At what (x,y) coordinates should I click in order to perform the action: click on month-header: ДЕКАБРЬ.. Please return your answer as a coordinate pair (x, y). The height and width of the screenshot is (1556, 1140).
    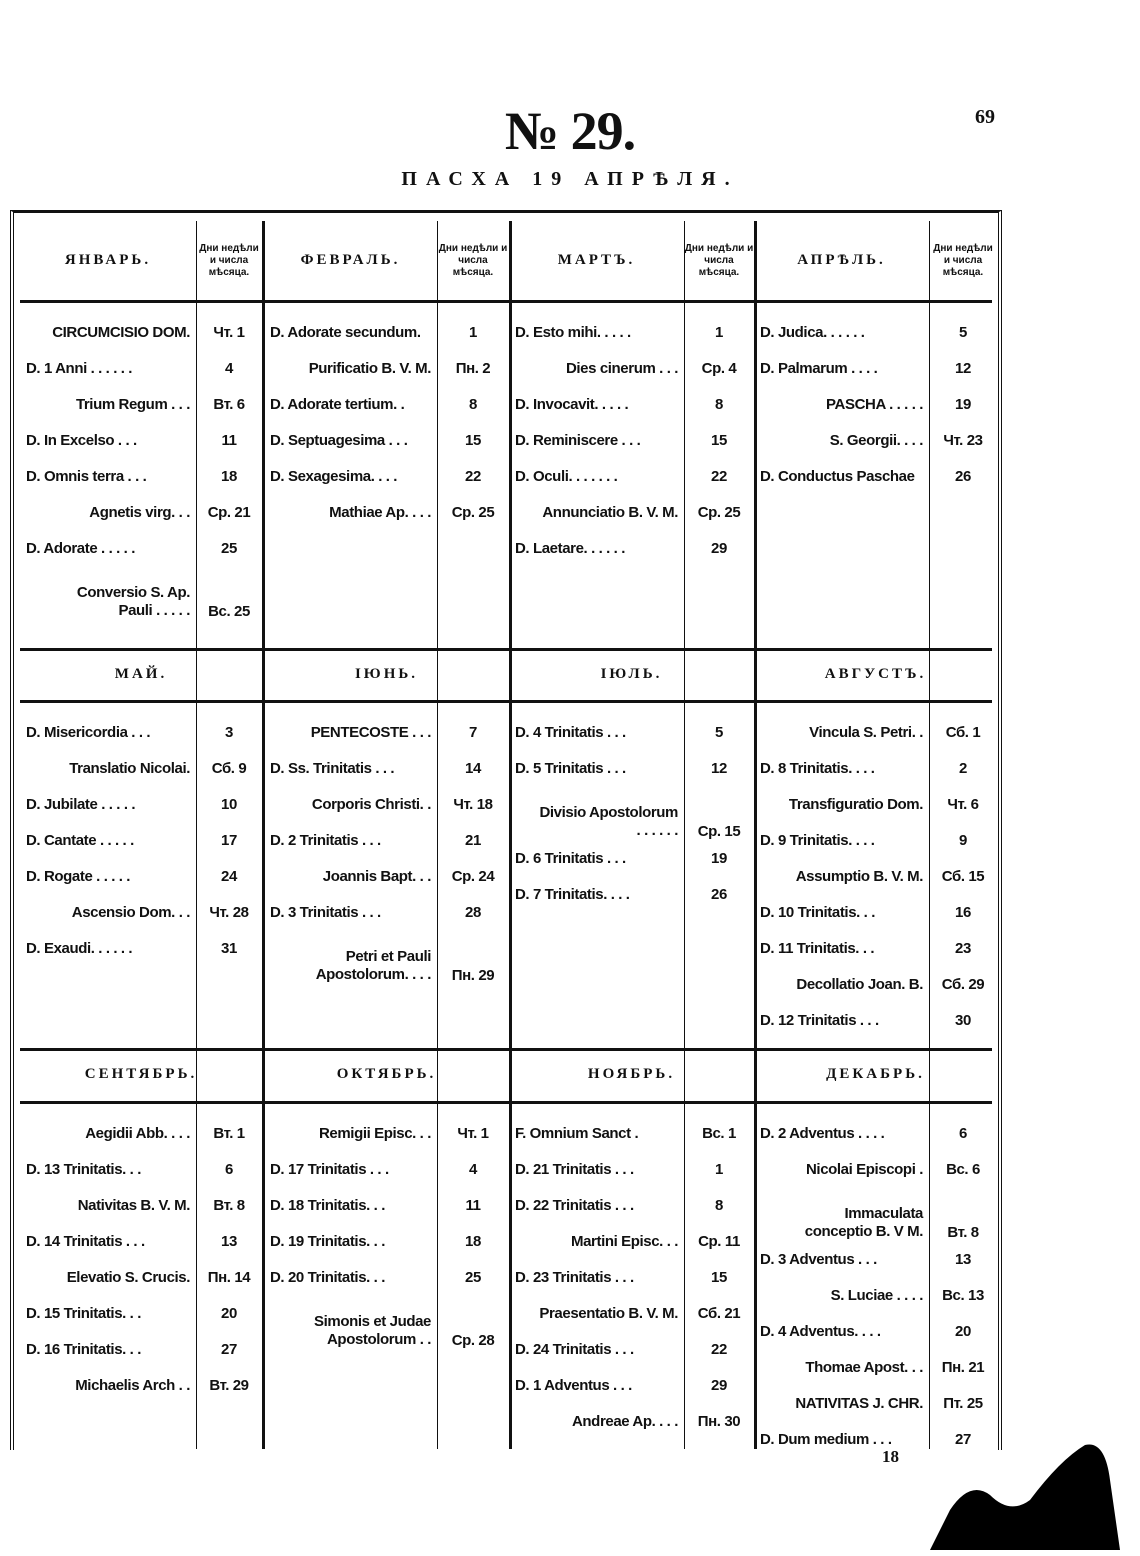
    Looking at the image, I should click on (875, 1074).